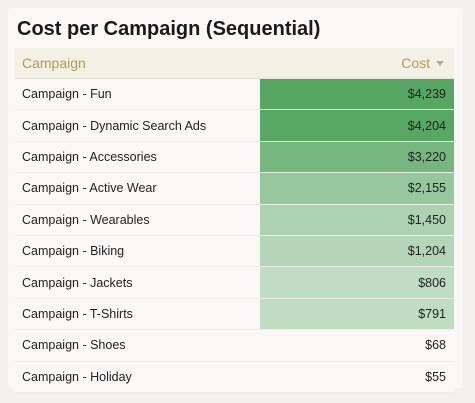  I want to click on cost-cell: $1,204, so click(357, 251).